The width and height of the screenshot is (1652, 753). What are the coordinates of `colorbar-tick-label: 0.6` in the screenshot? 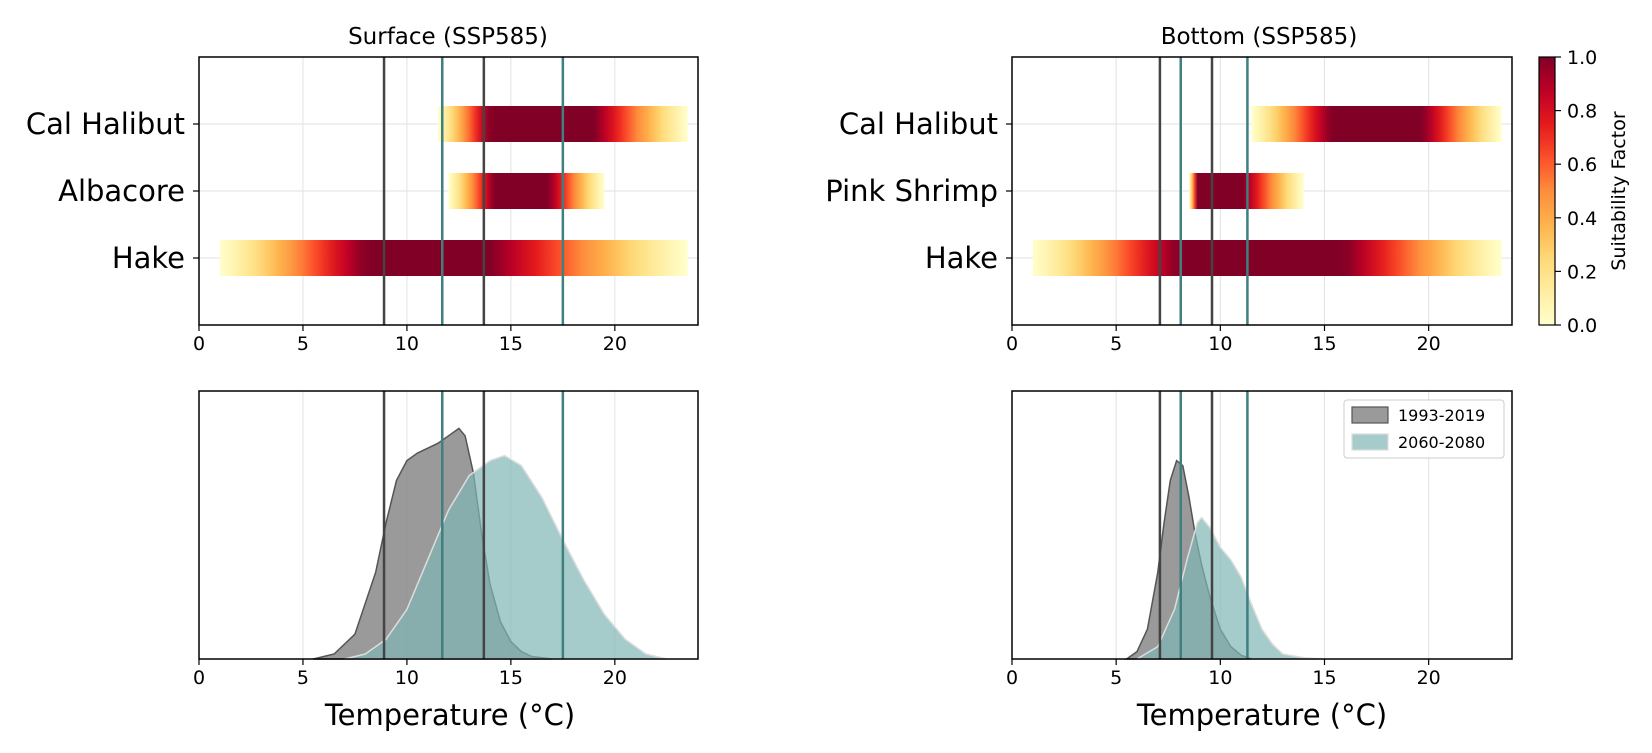 It's located at (1582, 165).